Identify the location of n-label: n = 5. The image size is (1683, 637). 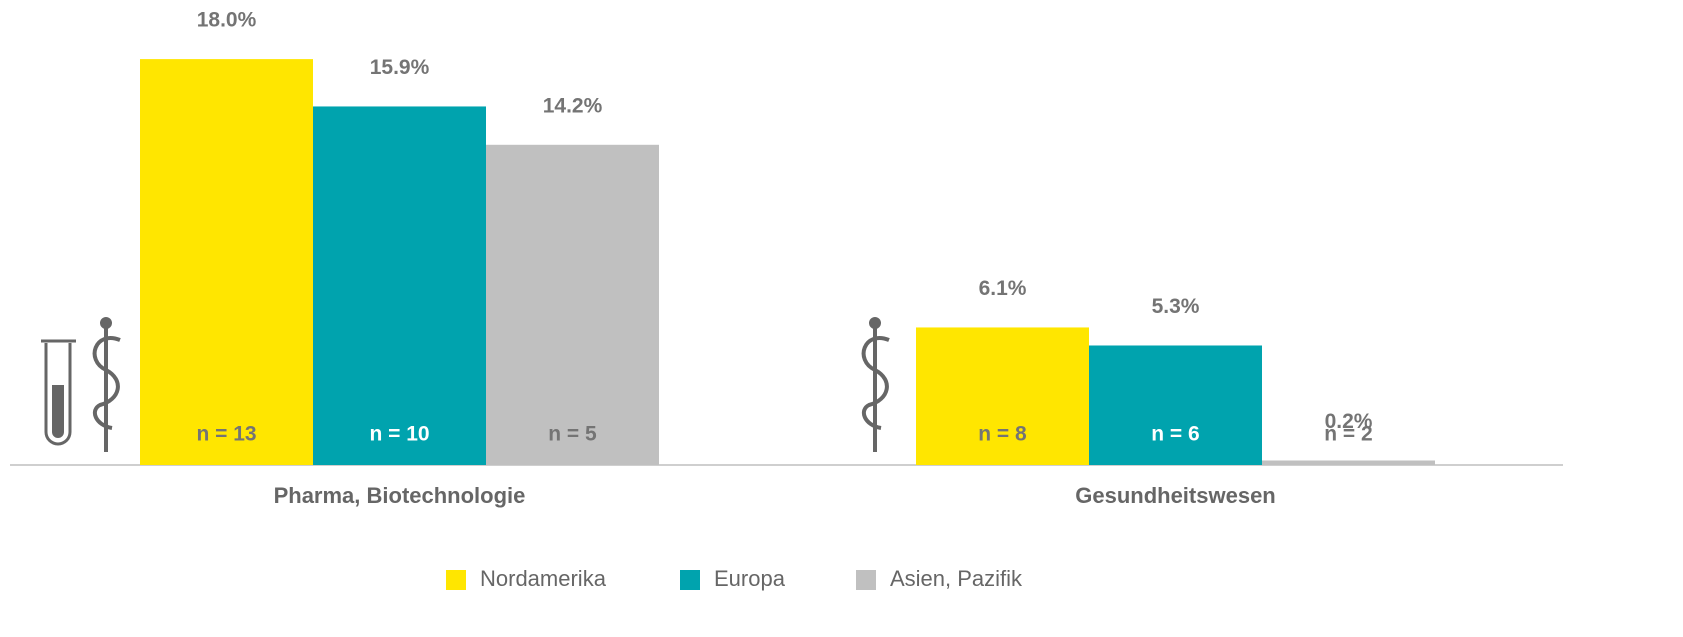
(572, 434).